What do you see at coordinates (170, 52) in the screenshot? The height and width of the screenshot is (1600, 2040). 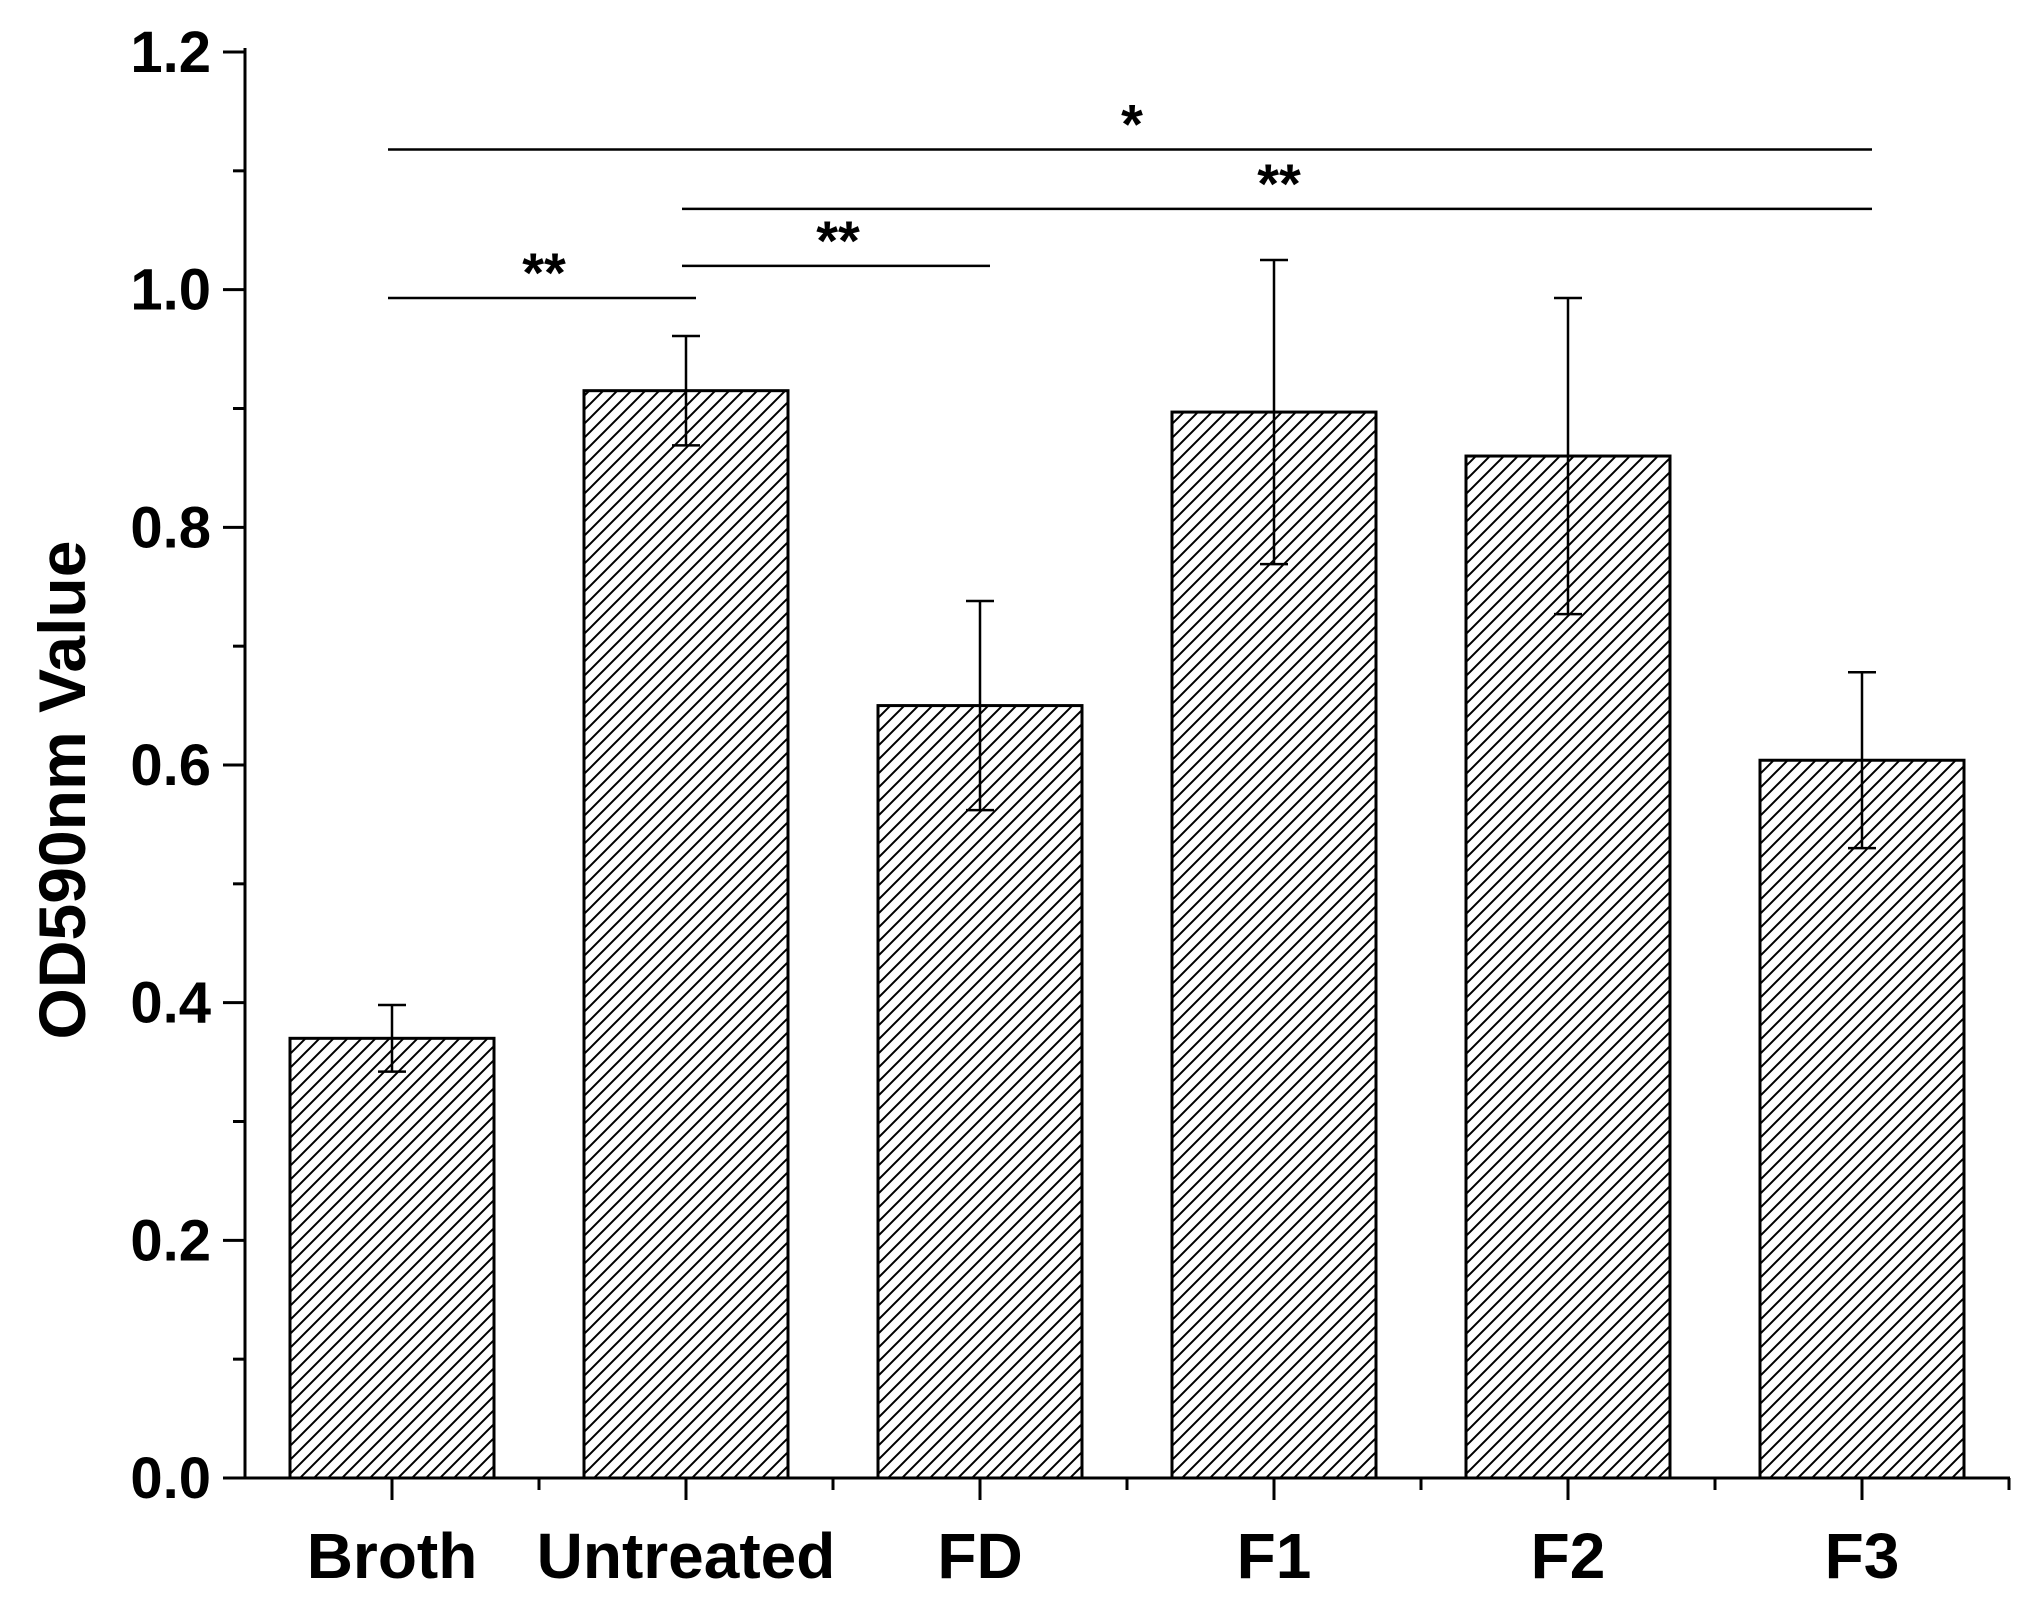 I see `y-tick-label: 1.2` at bounding box center [170, 52].